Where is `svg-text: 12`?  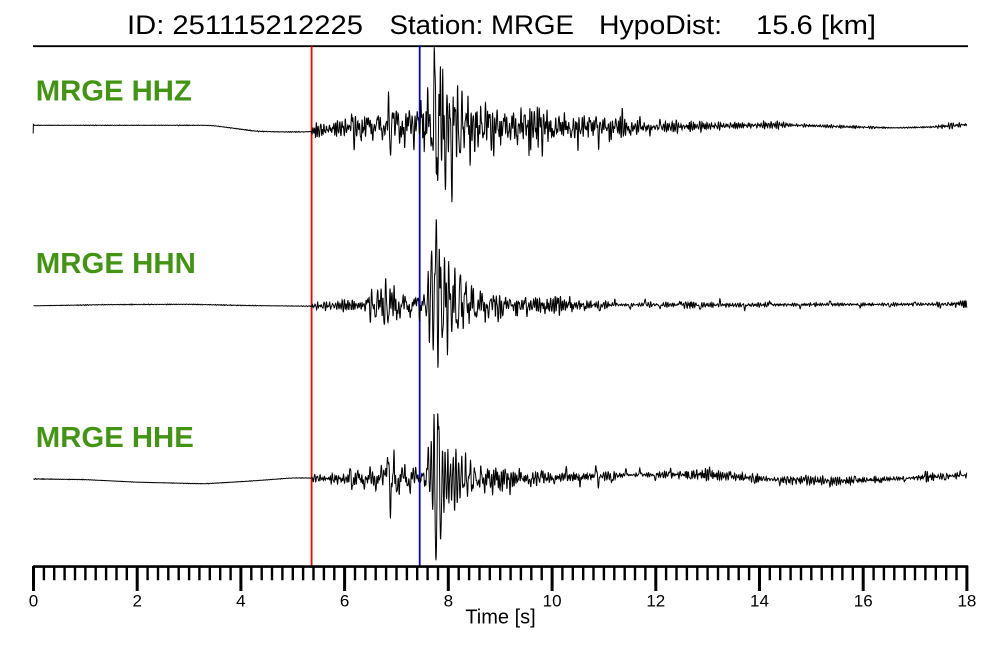 svg-text: 12 is located at coordinates (655, 601).